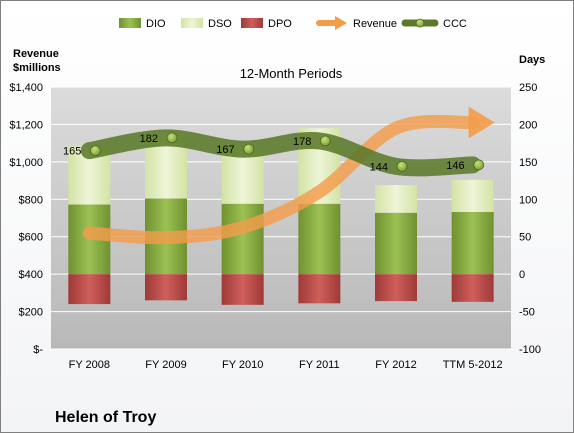  I want to click on legend-swatch-dso, so click(192, 23).